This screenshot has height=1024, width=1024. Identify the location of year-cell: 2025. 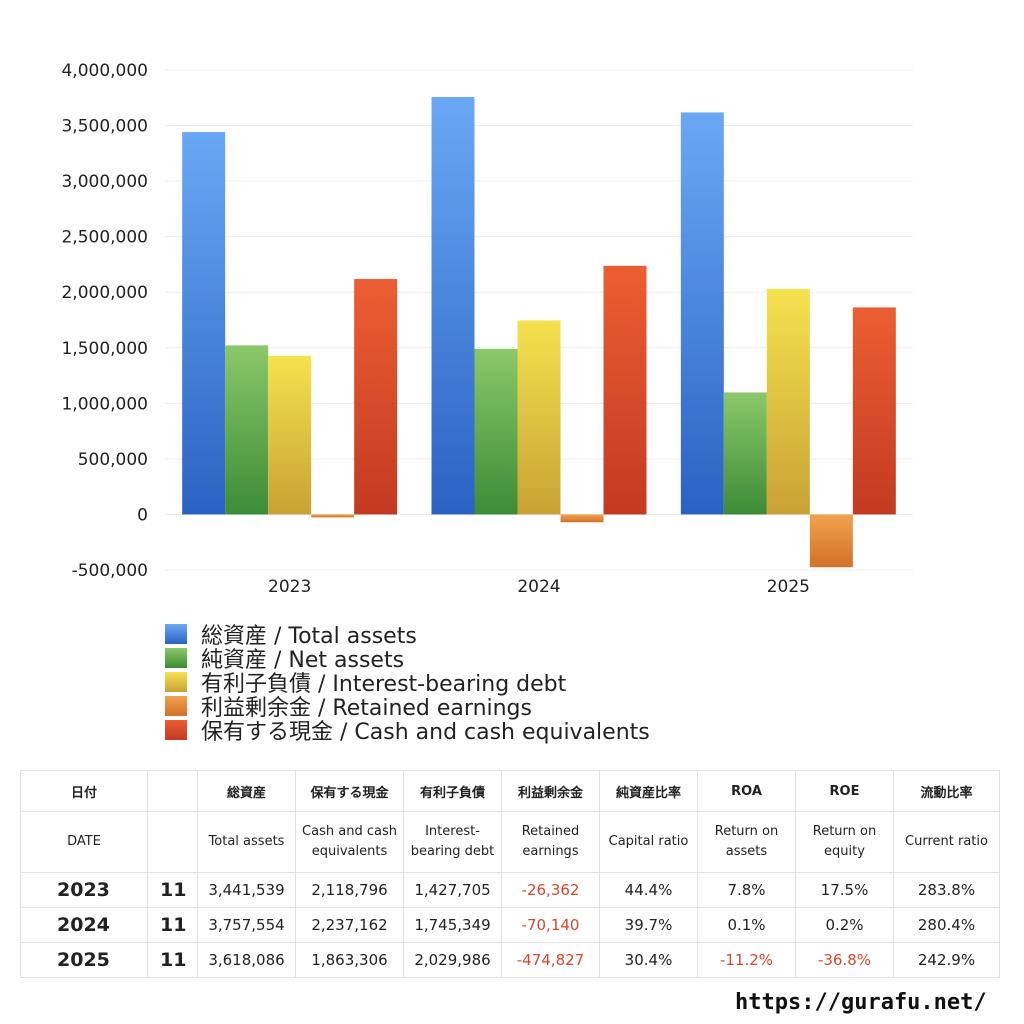
(84, 960).